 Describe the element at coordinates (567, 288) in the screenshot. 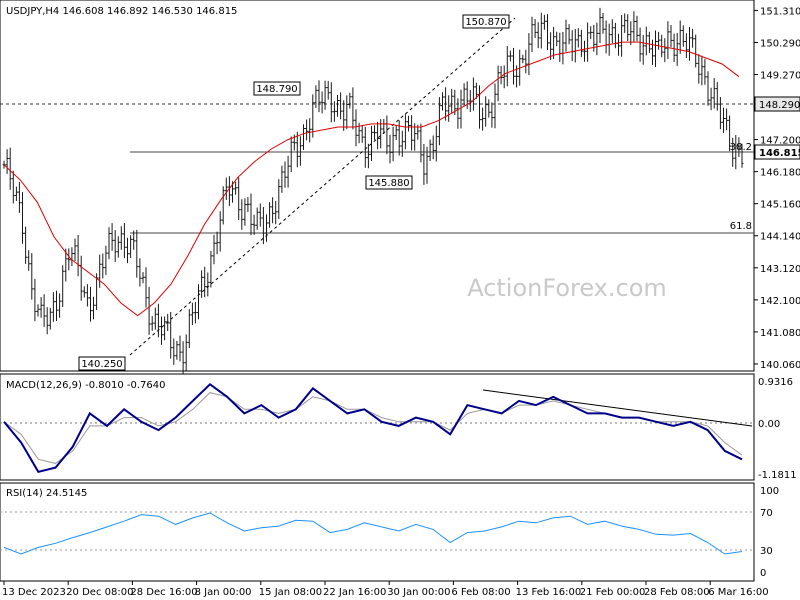

I see `watermark: ActionForex.com` at that location.